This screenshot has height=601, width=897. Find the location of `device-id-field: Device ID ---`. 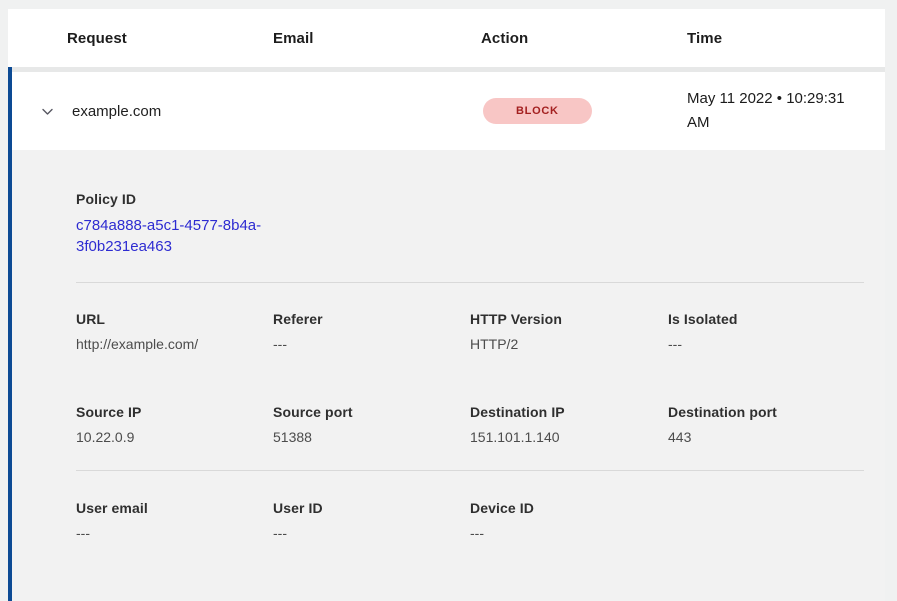

device-id-field: Device ID --- is located at coordinates (569, 520).